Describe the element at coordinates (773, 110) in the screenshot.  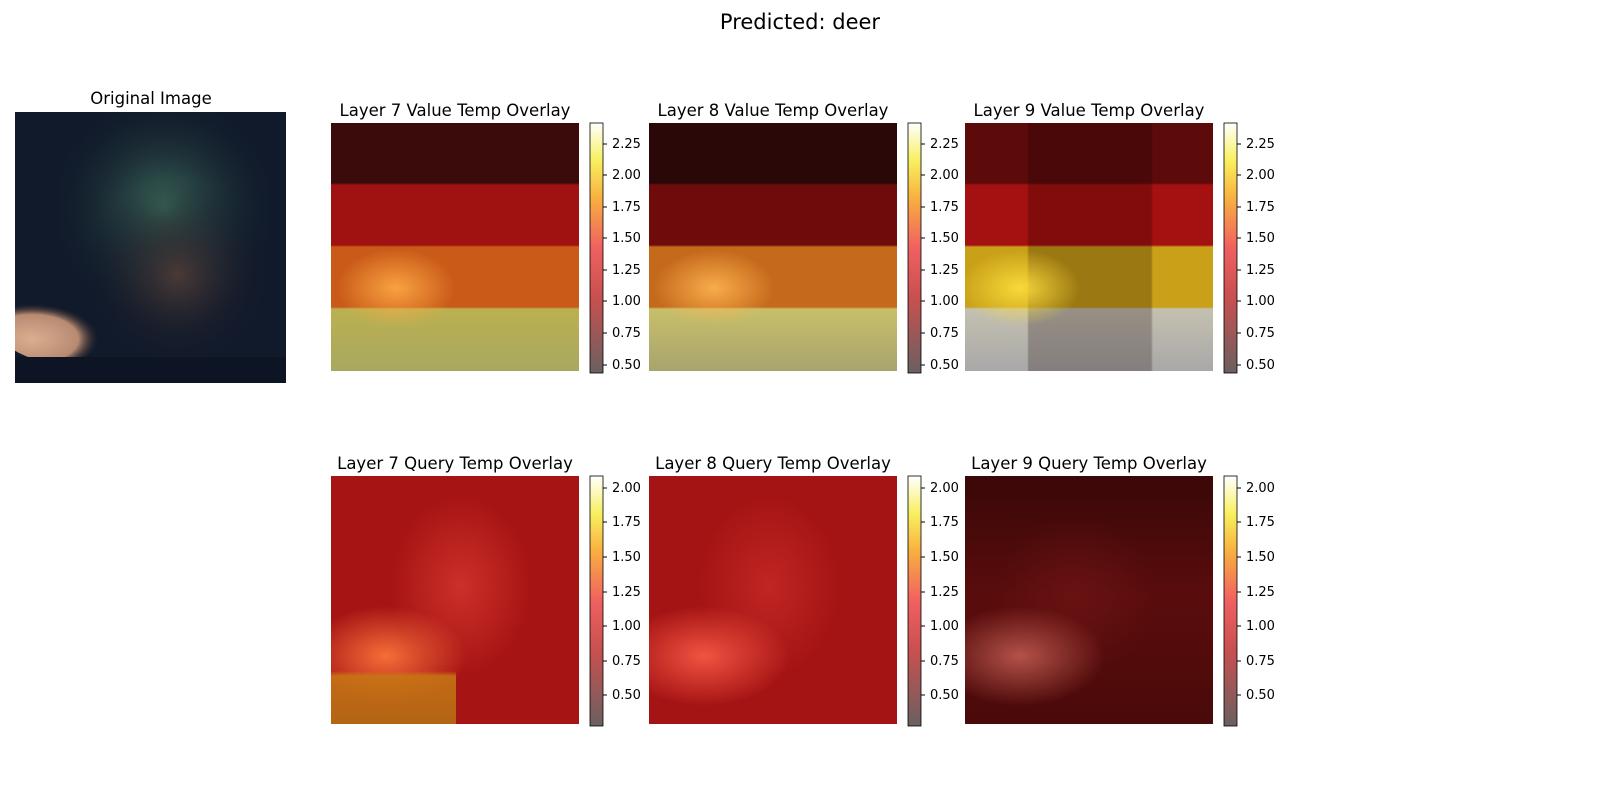
I see `panel-title-l8-value: Layer 8 Value Temp Overlay` at that location.